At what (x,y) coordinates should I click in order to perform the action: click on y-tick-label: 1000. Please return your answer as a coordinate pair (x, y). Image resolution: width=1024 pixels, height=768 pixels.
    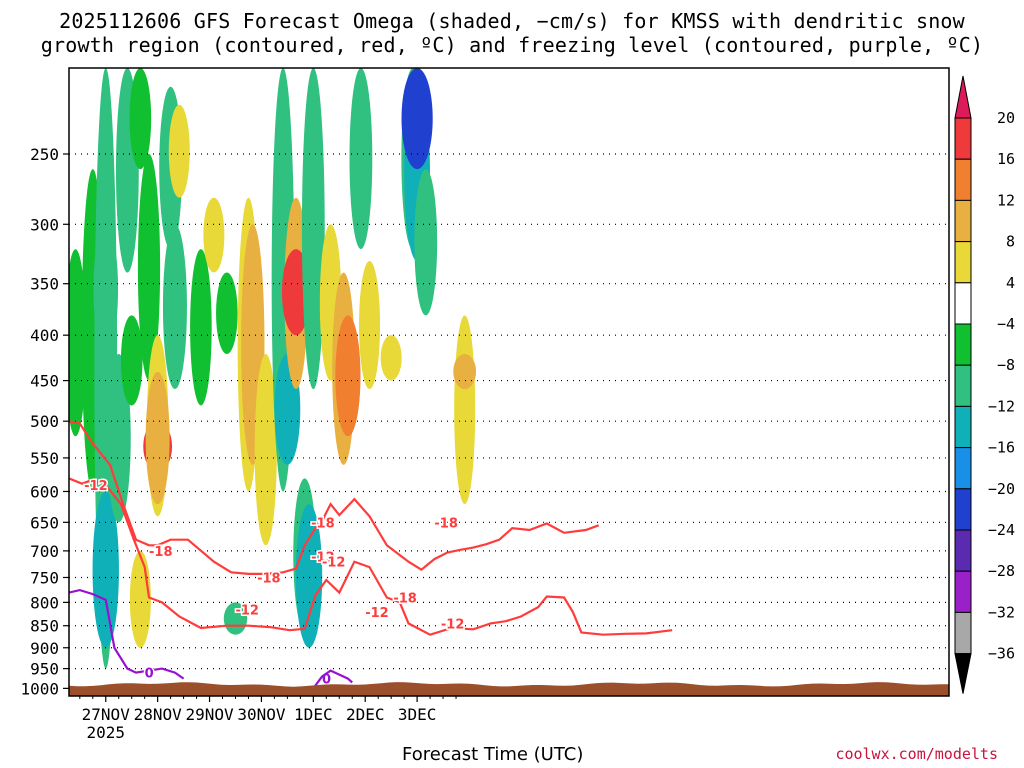
    Looking at the image, I should click on (39, 688).